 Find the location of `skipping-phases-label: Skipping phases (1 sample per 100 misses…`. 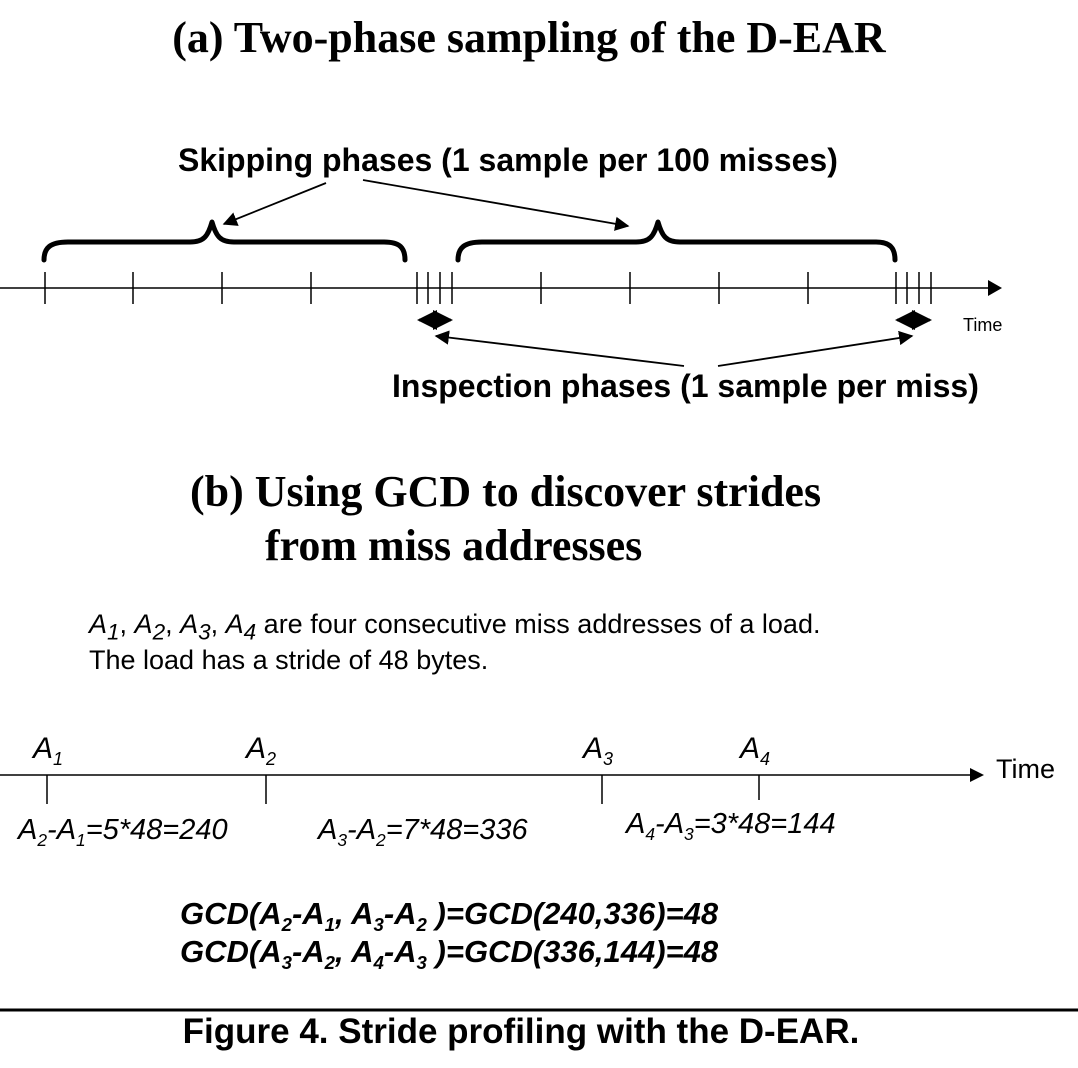

skipping-phases-label: Skipping phases (1 sample per 100 misses… is located at coordinates (508, 160).